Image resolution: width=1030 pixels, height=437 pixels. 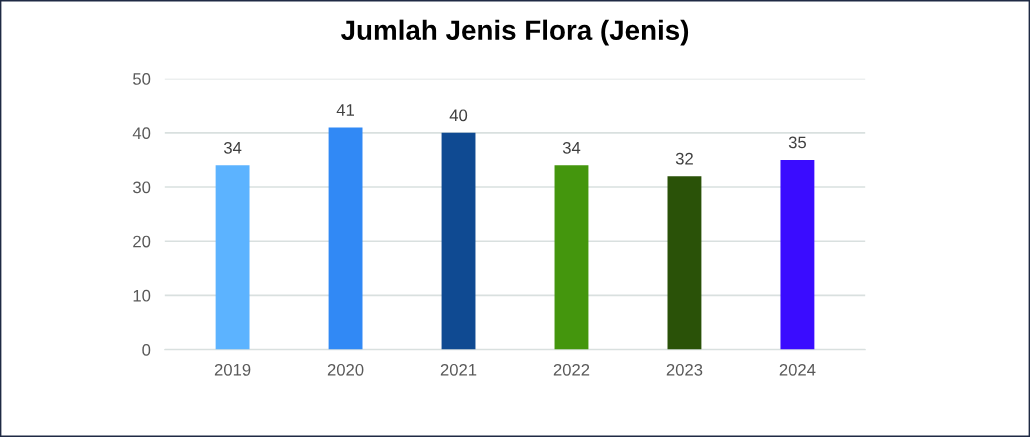 What do you see at coordinates (458, 369) in the screenshot?
I see `x-tick-label: 2021` at bounding box center [458, 369].